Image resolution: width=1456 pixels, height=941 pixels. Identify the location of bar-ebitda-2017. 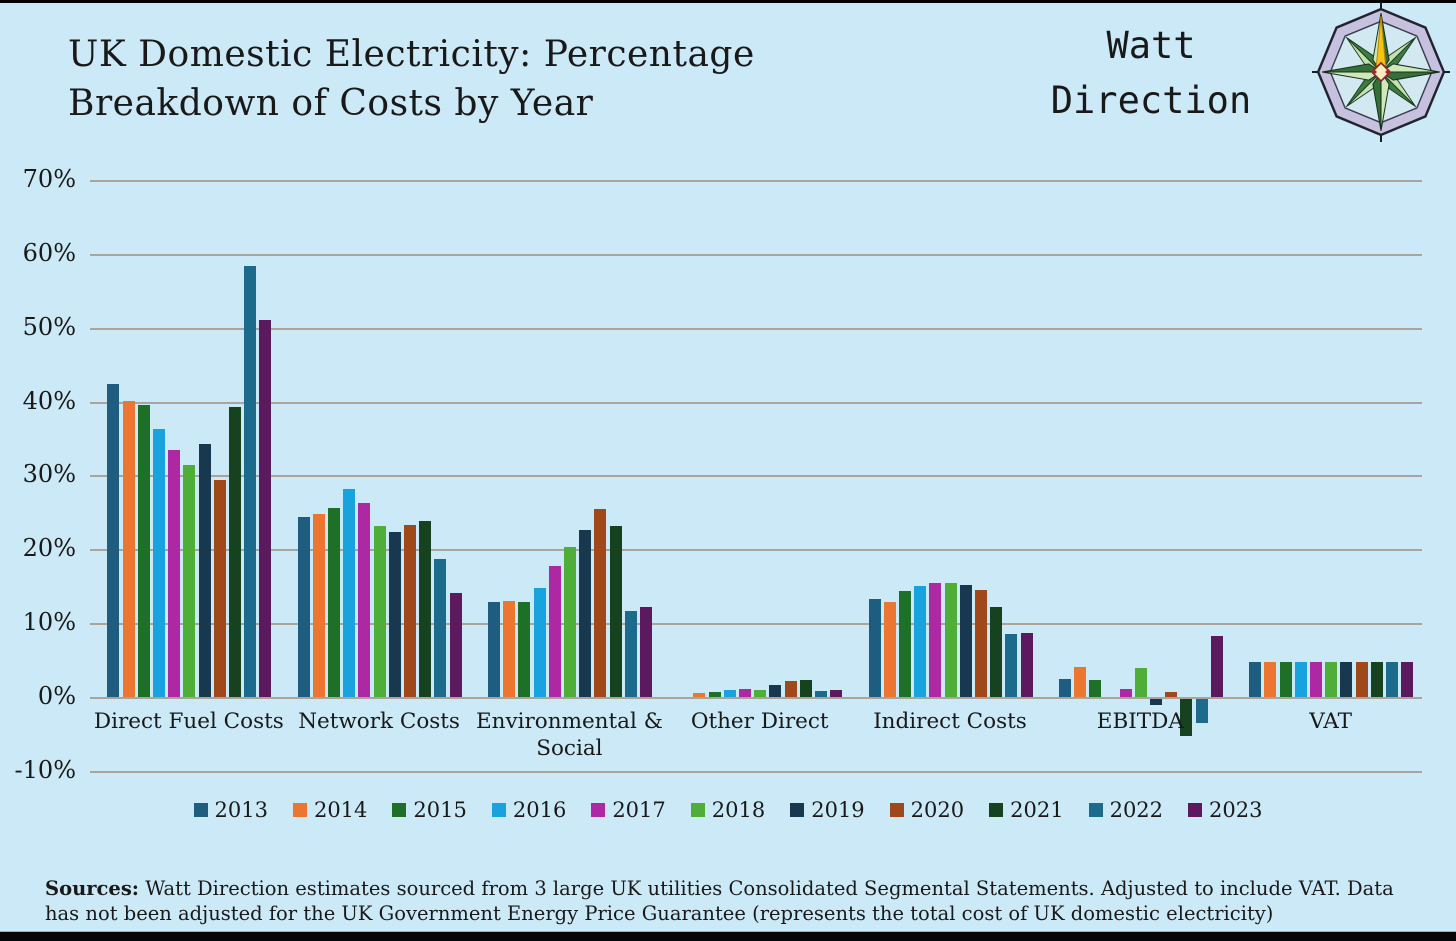
(1125, 692).